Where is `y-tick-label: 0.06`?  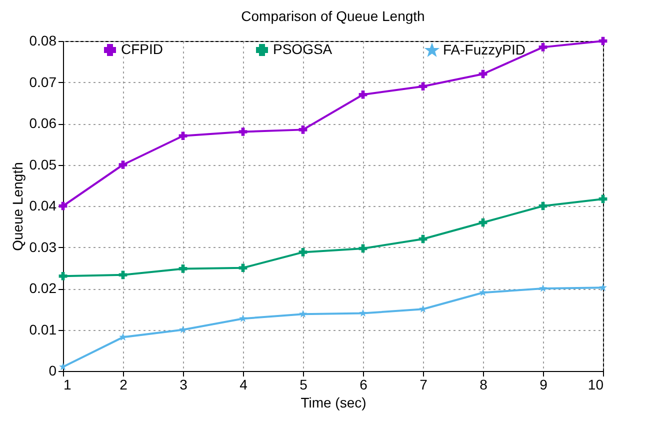
y-tick-label: 0.06 is located at coordinates (43, 123).